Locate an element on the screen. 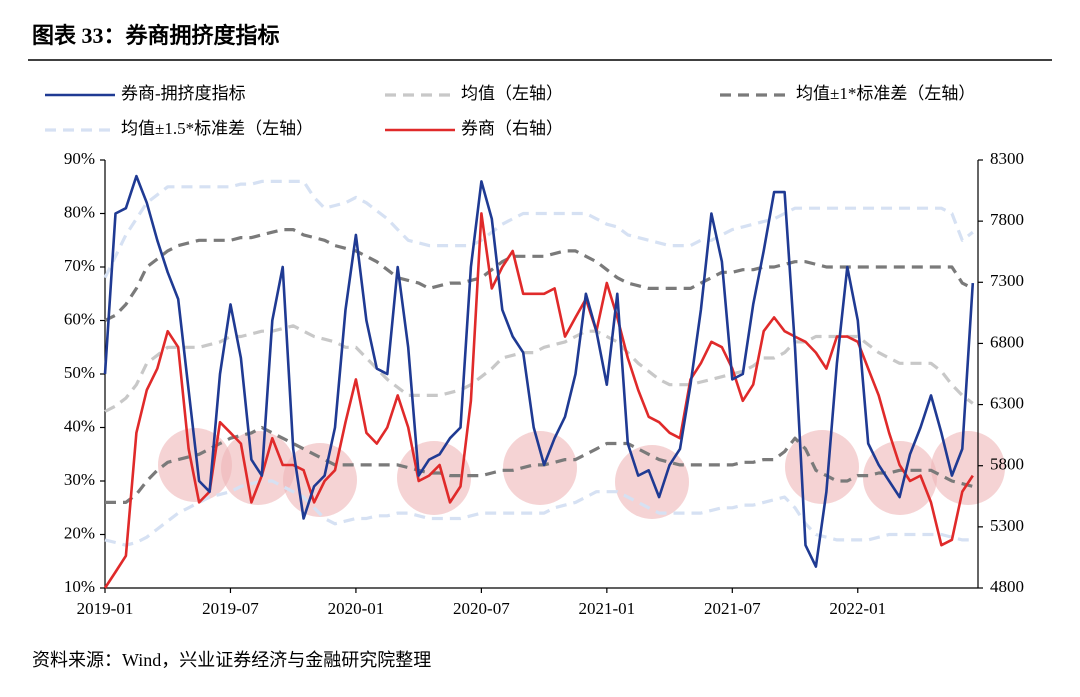  chart-title: 图表 33：券商拥挤度指标 is located at coordinates (156, 35).